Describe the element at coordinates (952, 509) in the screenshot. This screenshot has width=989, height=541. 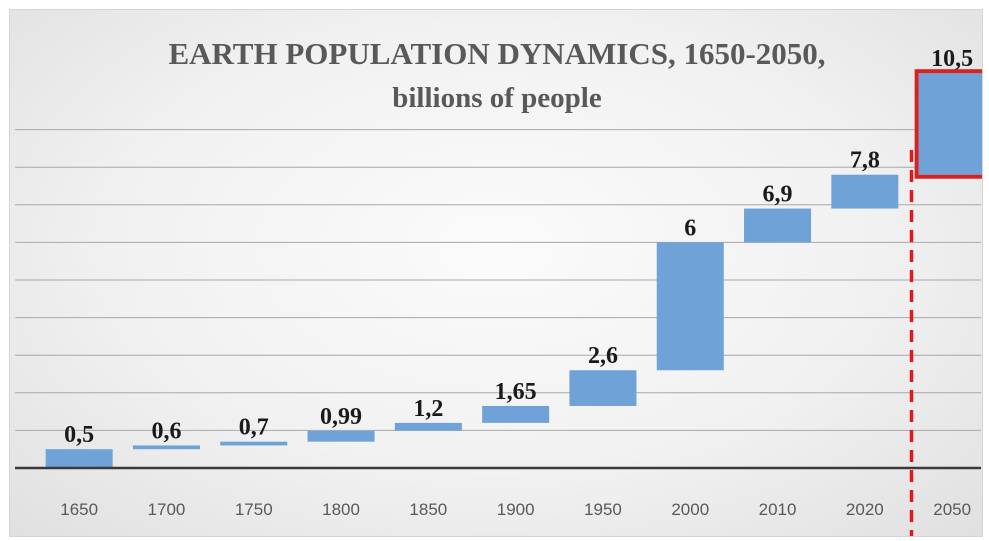
I see `x-tick-label: 2050` at that location.